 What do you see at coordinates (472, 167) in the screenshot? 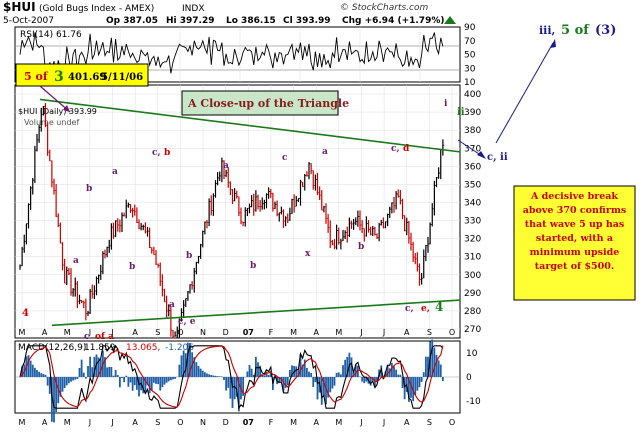
I see `price-tick-label: 360` at bounding box center [472, 167].